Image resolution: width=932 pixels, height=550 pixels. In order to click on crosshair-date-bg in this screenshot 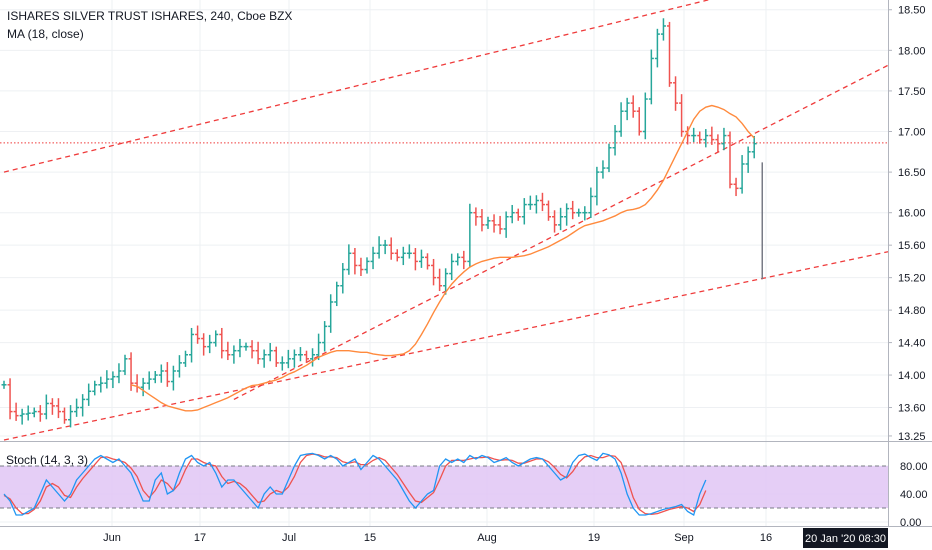, I will do `click(845, 538)`.